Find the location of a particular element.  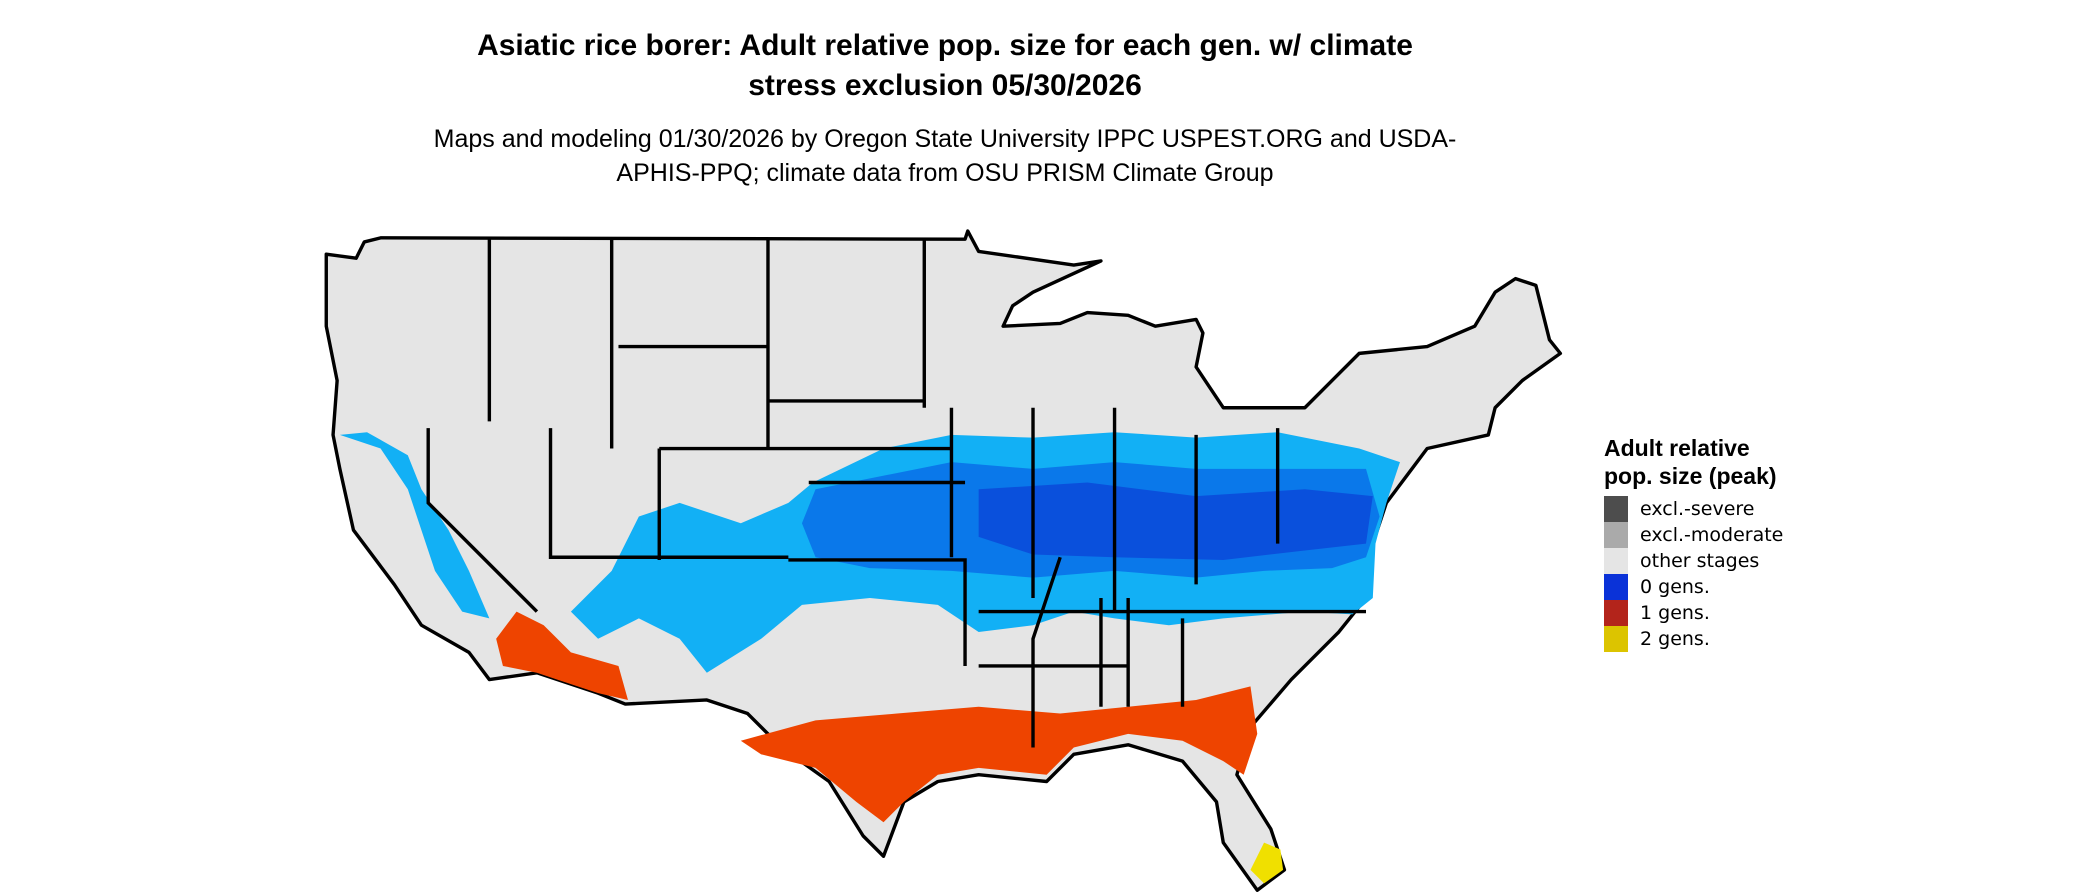

legend-item: other stages is located at coordinates (1693, 561).